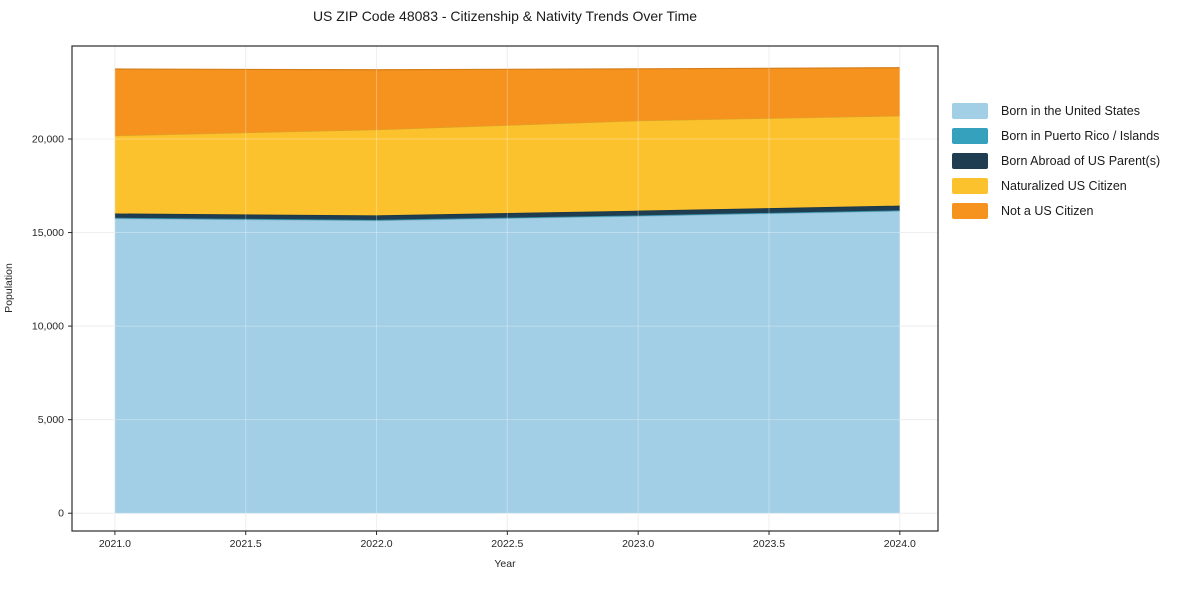 Image resolution: width=1189 pixels, height=590 pixels. I want to click on legend-item-born-abroad-of-us-parent-s: Born Abroad of US Parent(s), so click(1056, 160).